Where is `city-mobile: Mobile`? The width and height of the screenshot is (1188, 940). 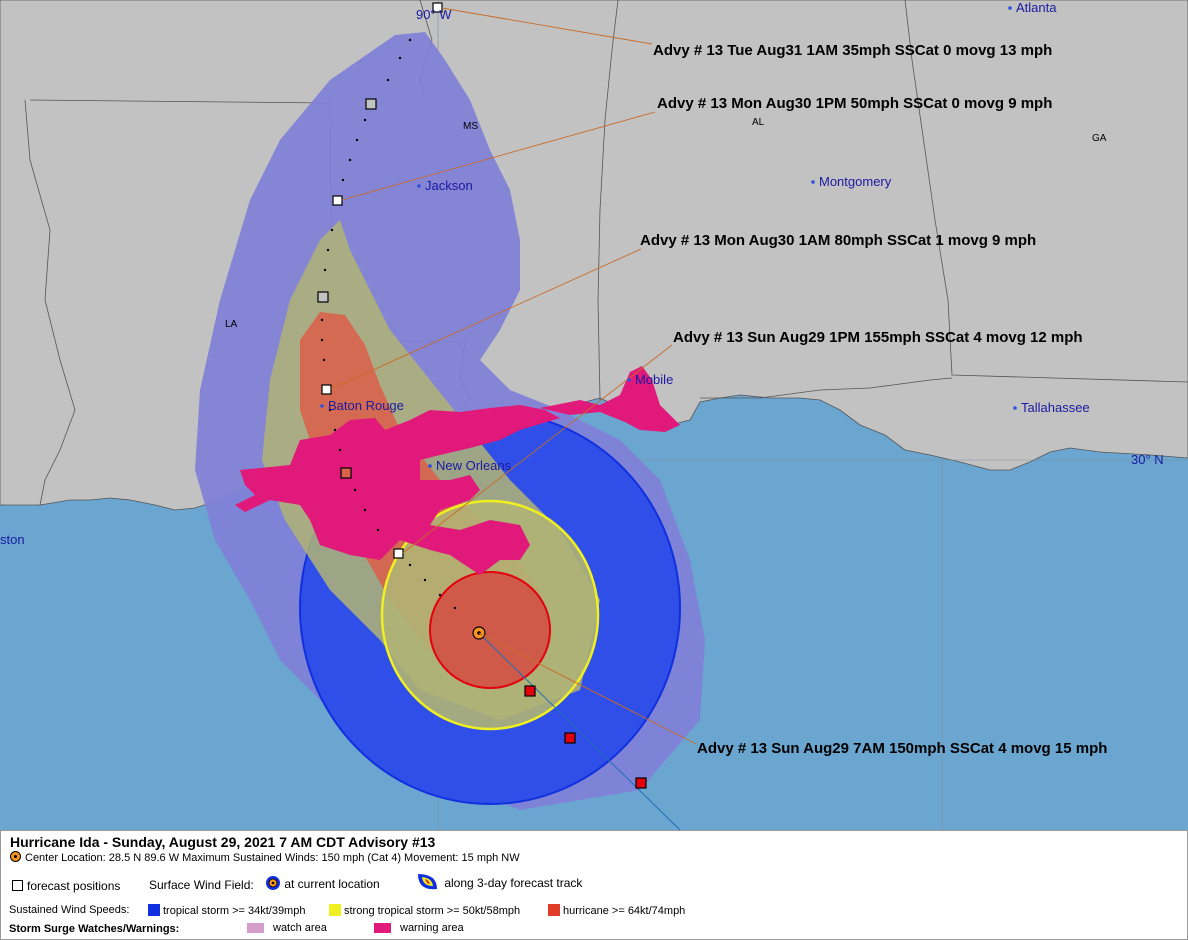
city-mobile: Mobile is located at coordinates (654, 379).